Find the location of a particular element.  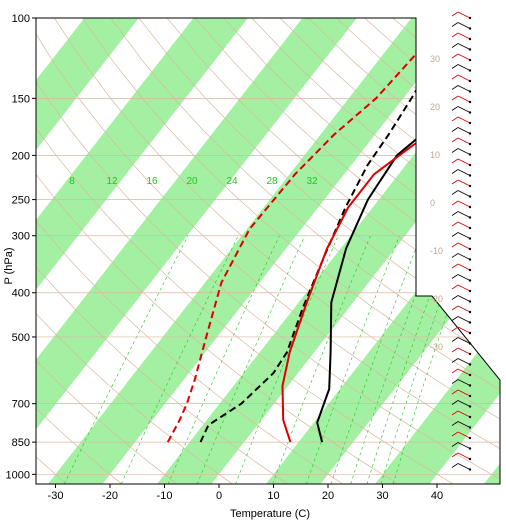

x-axis-title: Temperature (C) is located at coordinates (270, 514).